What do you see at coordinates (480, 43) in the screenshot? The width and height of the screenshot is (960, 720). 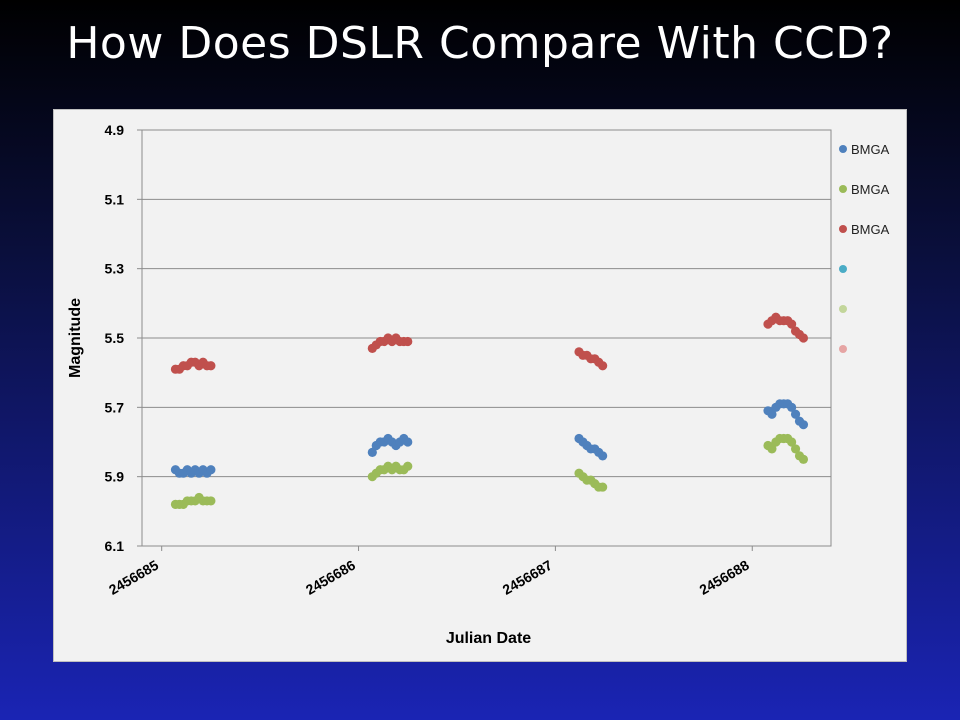 I see `slide-title: How Does DSLR Compare With CCD?` at bounding box center [480, 43].